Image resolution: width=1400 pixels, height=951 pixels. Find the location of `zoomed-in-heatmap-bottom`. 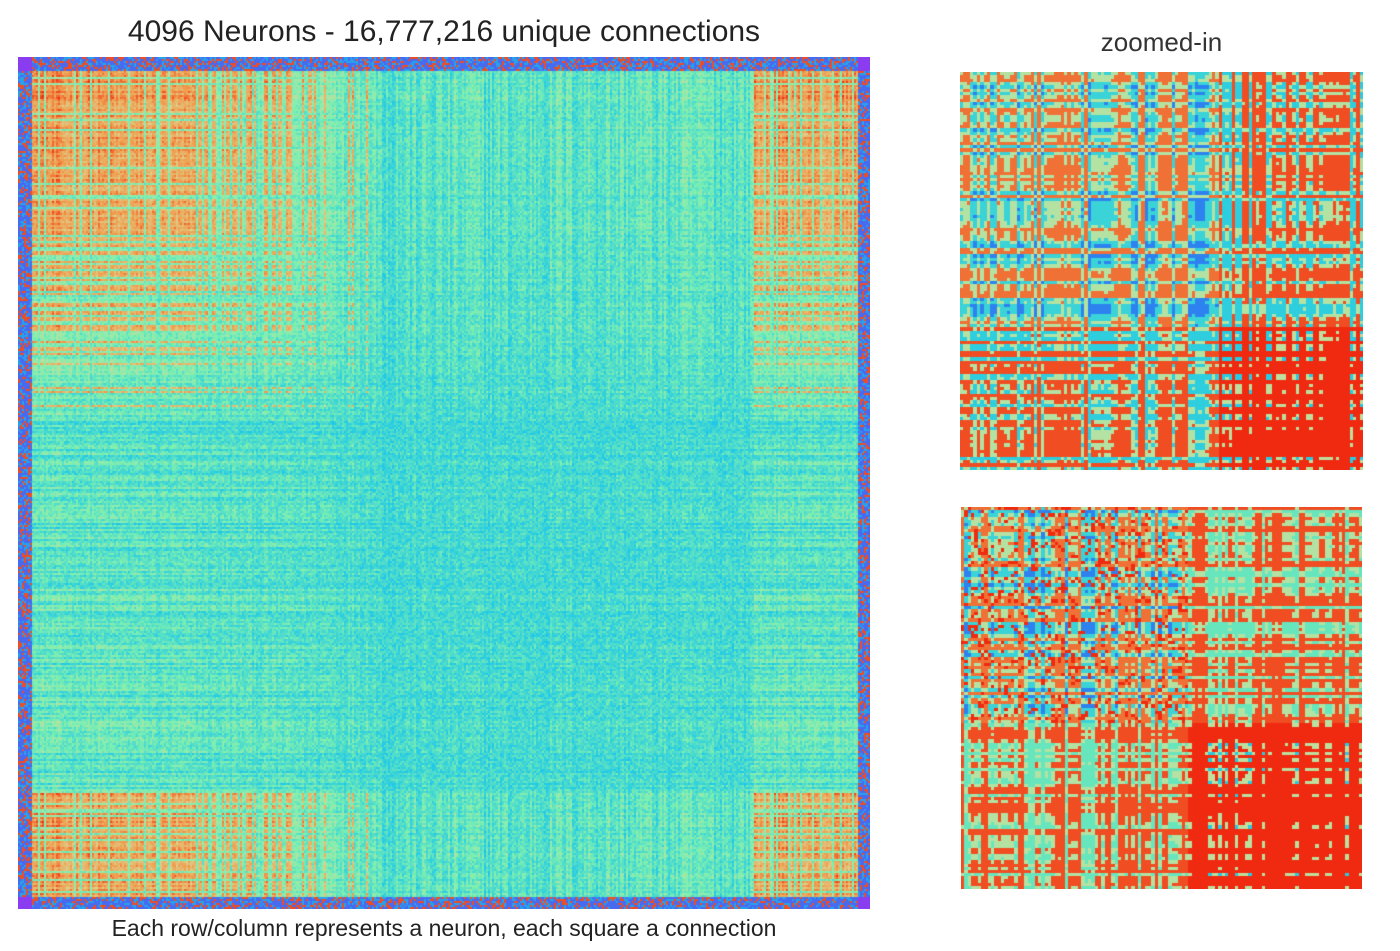

zoomed-in-heatmap-bottom is located at coordinates (1161, 698).